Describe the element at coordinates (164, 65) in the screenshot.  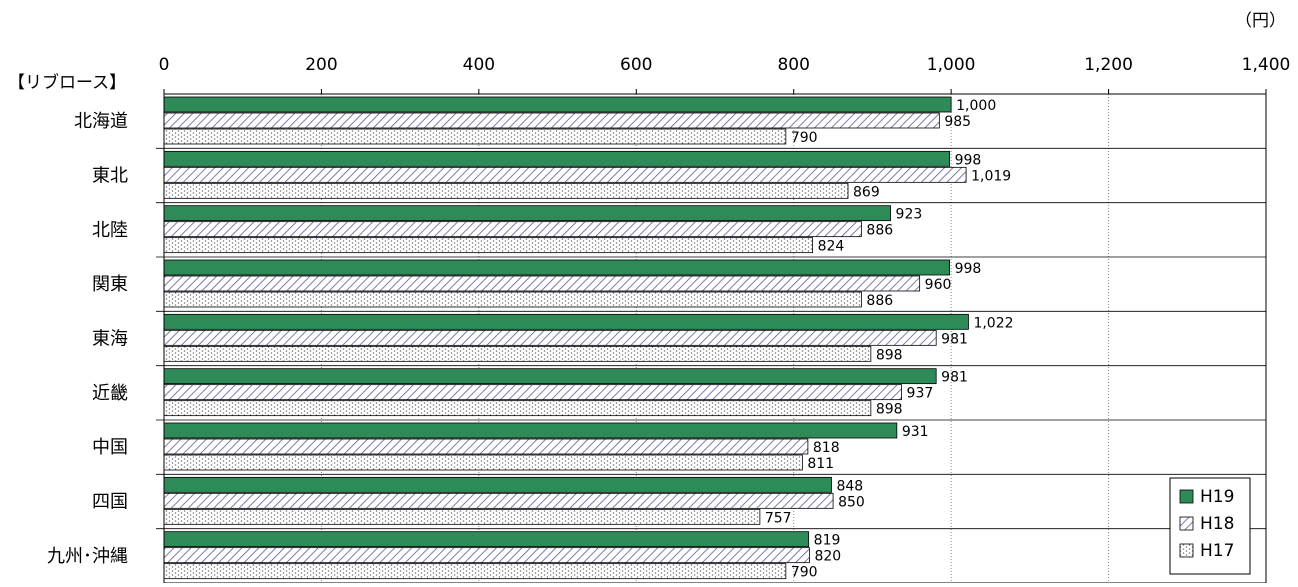
I see `x-tick-label: 0` at that location.